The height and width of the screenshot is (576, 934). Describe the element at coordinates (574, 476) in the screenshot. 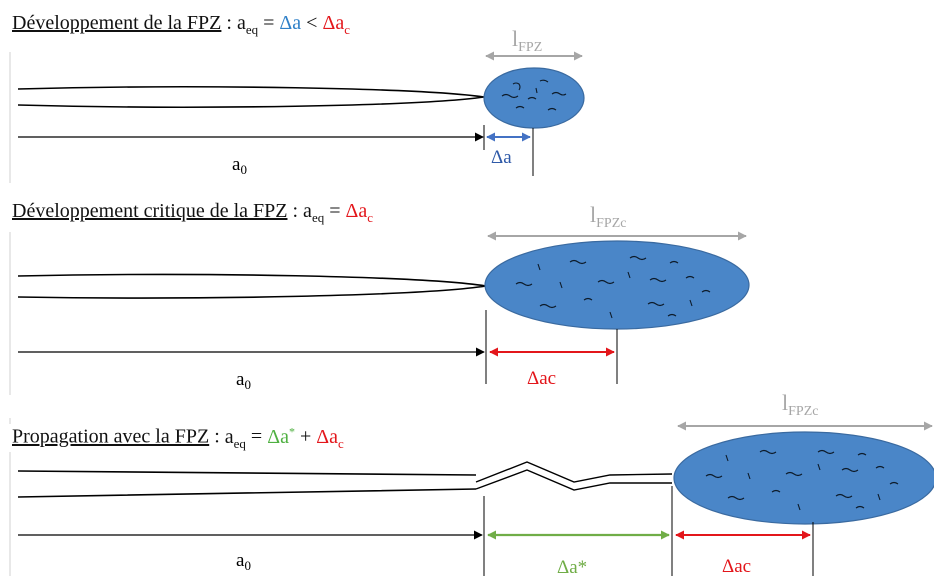

I see `panel3-zigzag-crack` at that location.